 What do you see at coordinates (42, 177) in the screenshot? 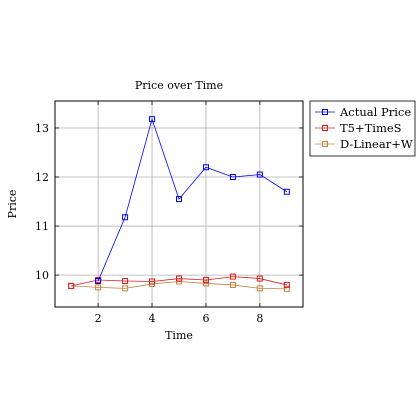
I see `y-tick-label: 12` at bounding box center [42, 177].